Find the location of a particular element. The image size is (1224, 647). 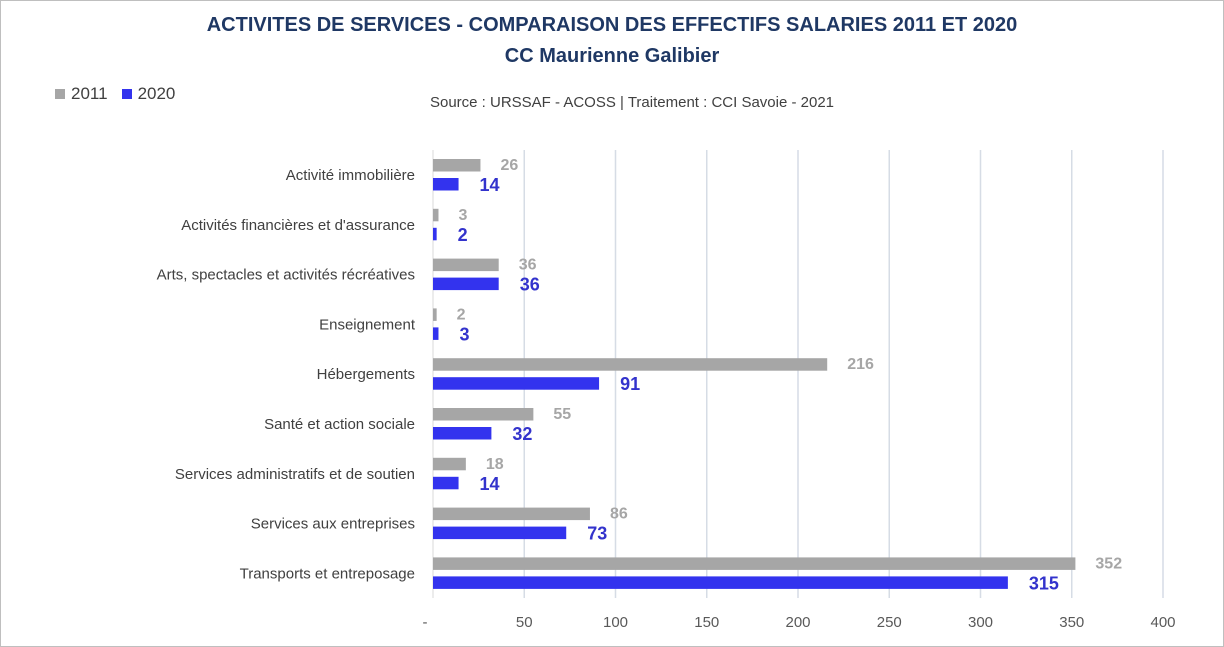

legend-label-2020: 2020 is located at coordinates (156, 93).